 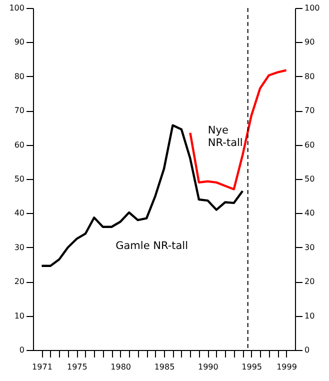 What do you see at coordinates (21, 350) in the screenshot?
I see `y-tick-label: 0` at bounding box center [21, 350].